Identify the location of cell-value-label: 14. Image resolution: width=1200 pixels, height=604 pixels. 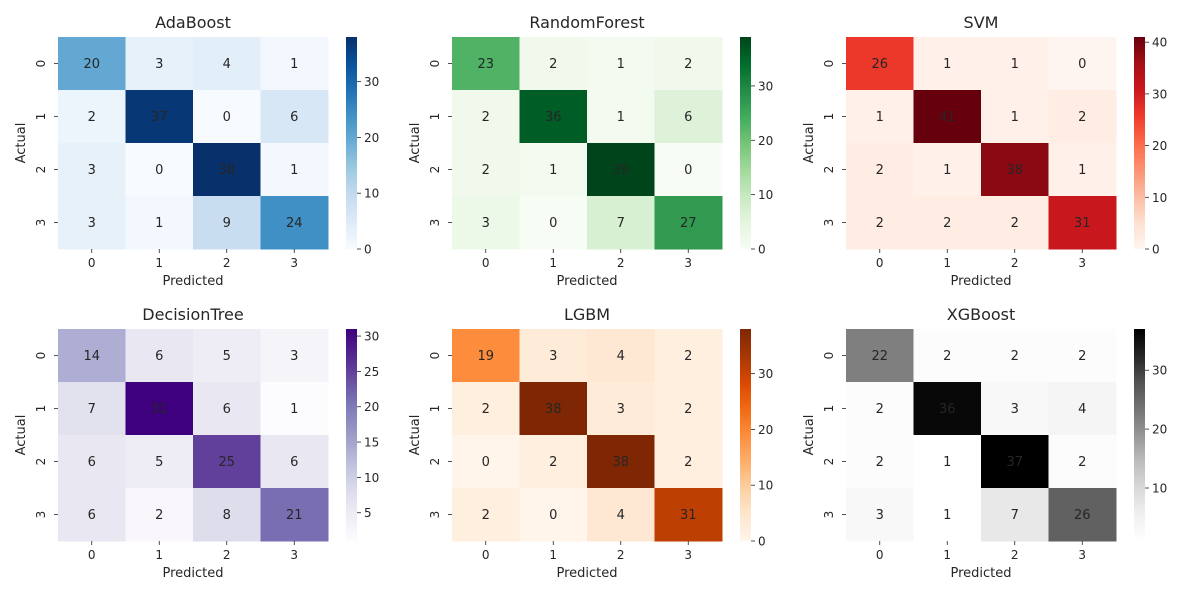
(91, 356).